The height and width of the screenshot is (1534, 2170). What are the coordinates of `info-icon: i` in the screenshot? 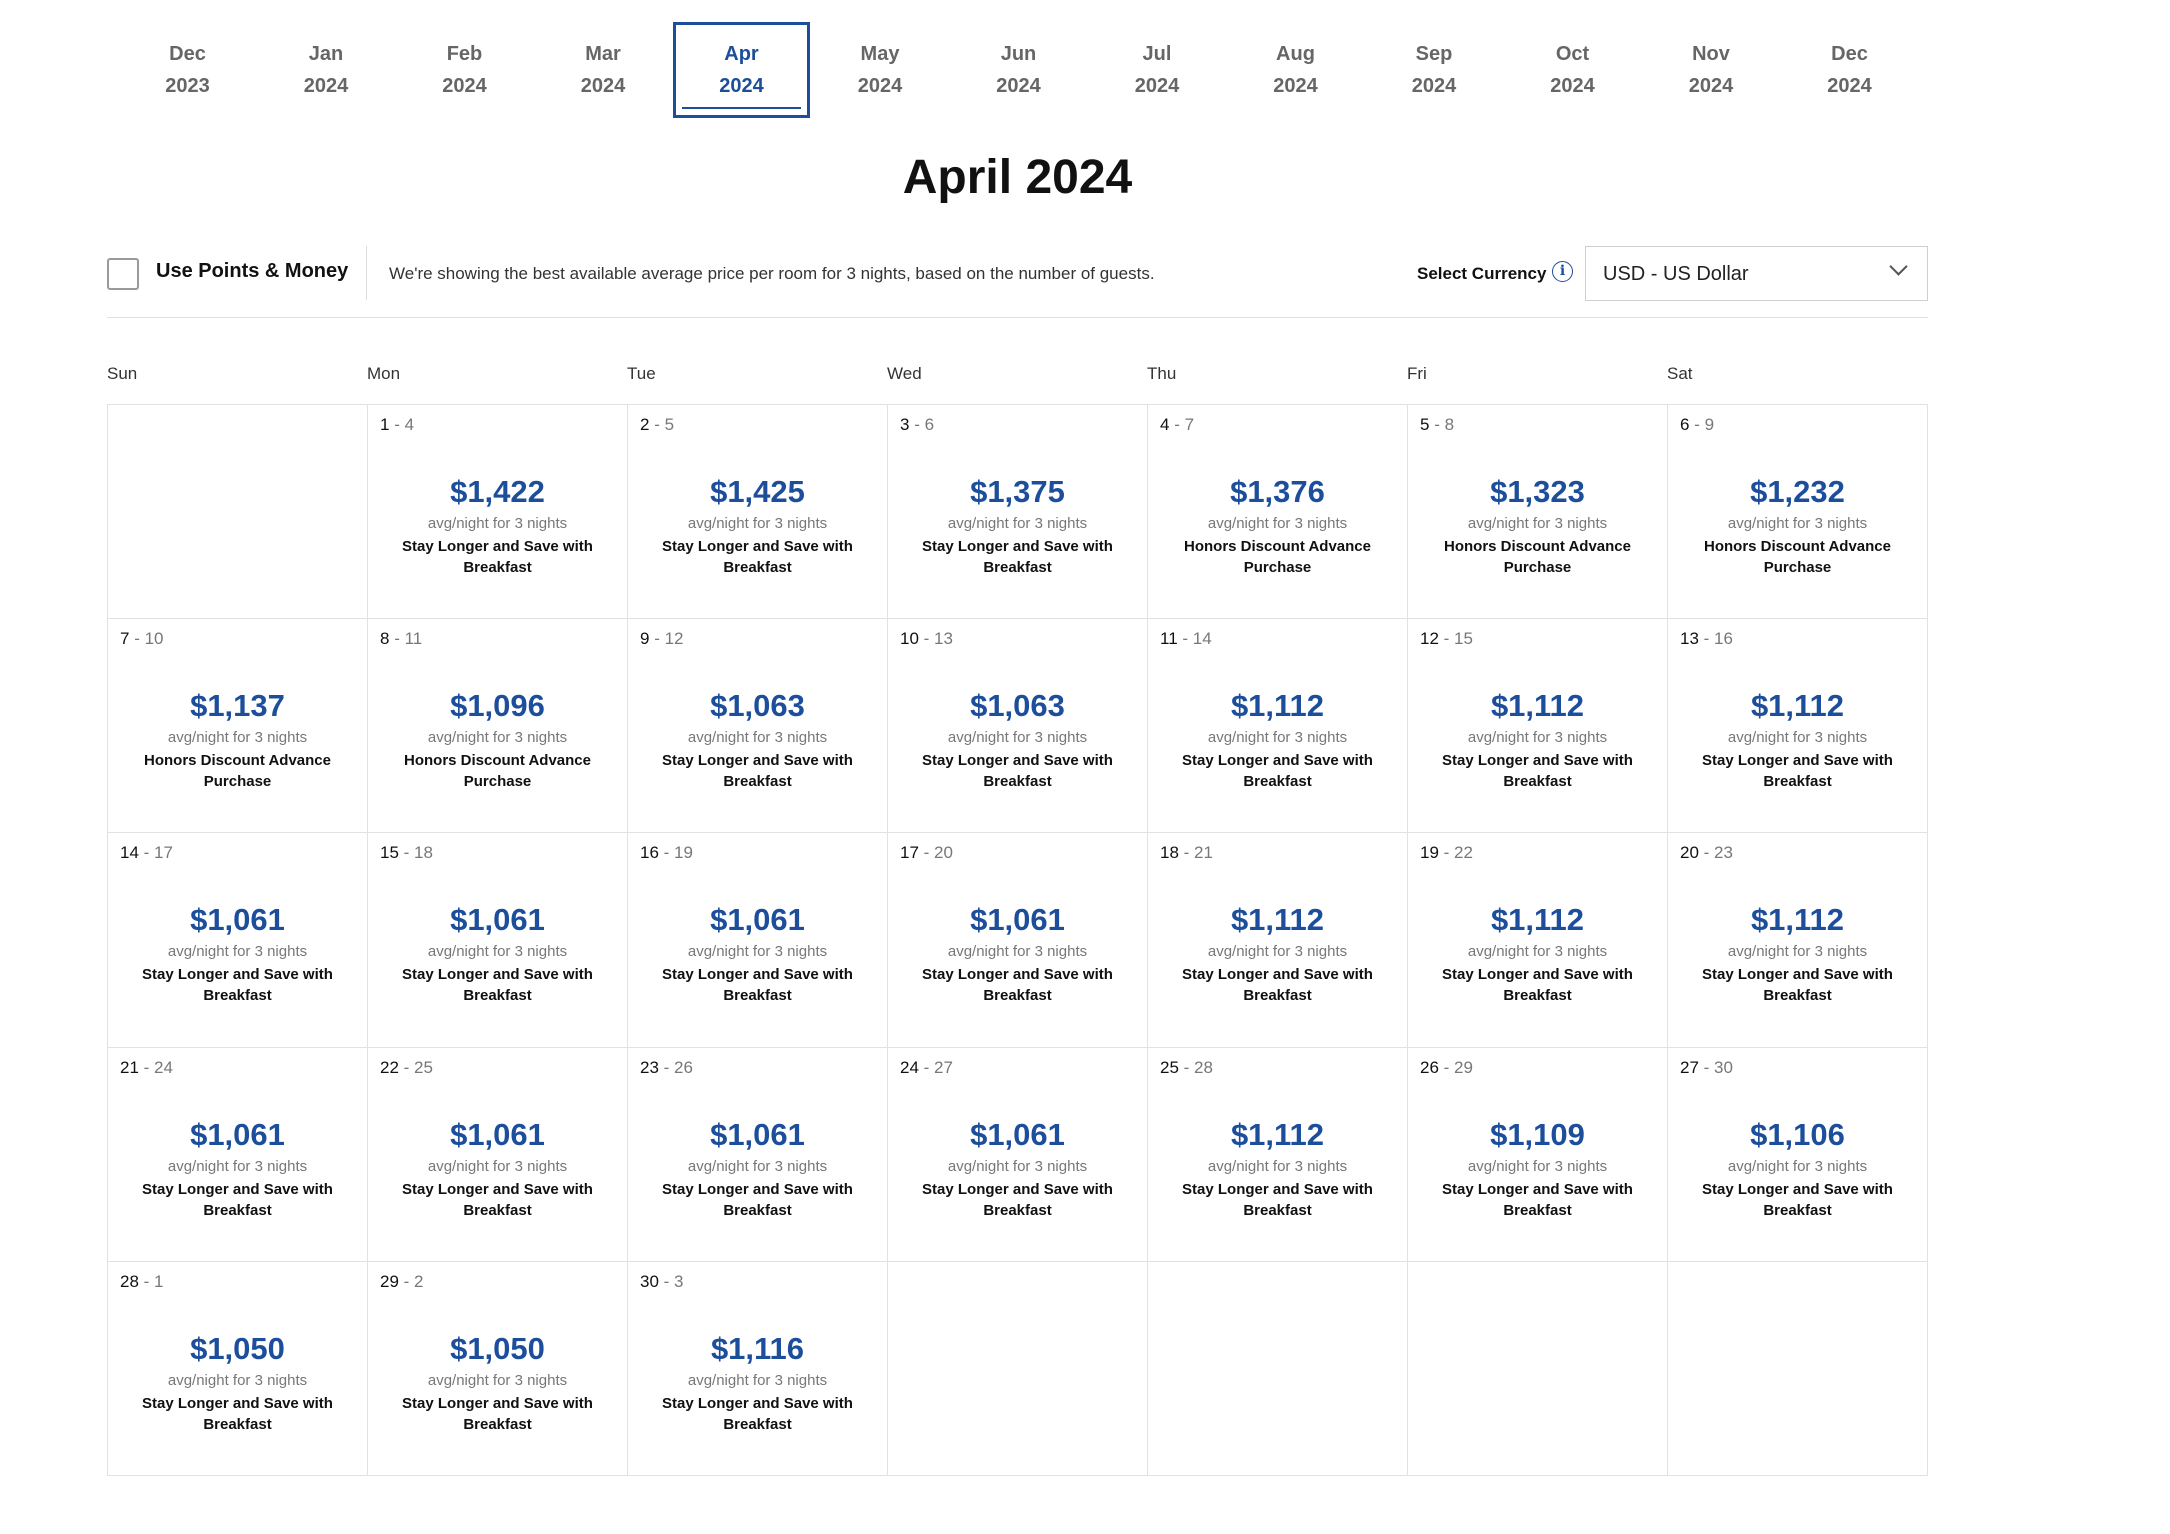 It's located at (1562, 271).